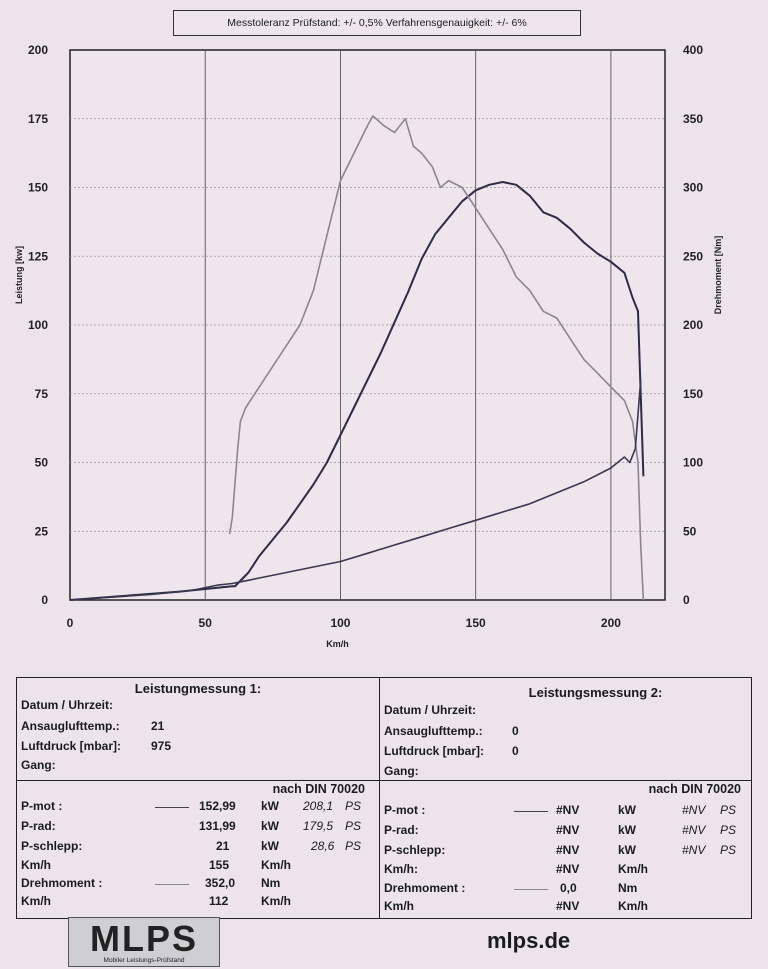  I want to click on y-left-tick-label: 25, so click(42, 531).